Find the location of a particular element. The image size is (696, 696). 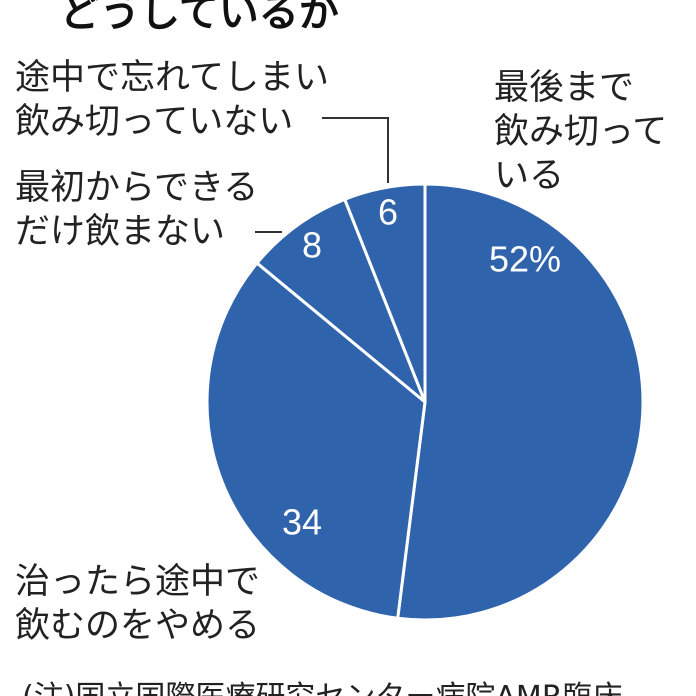

value-label: 6 is located at coordinates (388, 212).